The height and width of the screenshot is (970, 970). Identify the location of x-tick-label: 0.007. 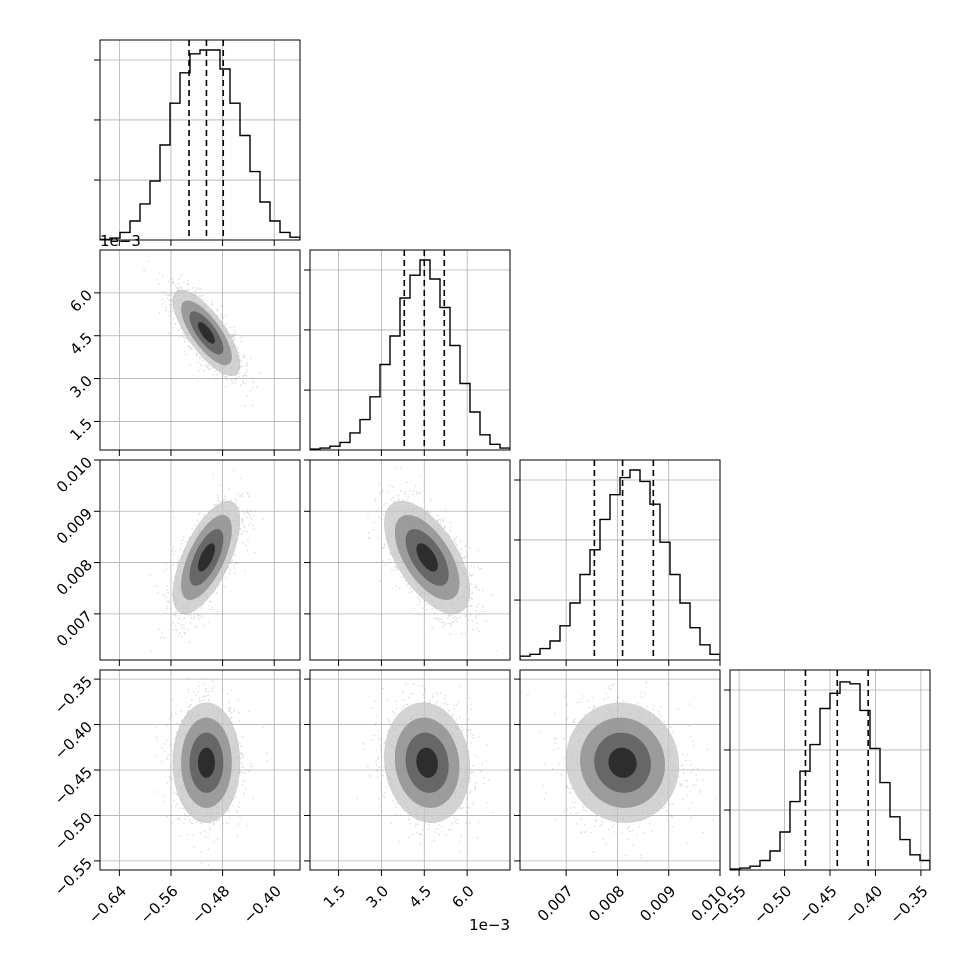
(555, 903).